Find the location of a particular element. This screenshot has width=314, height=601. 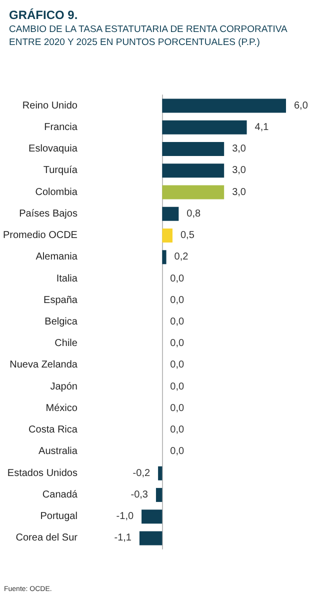

data-label: -1,1 is located at coordinates (123, 538).